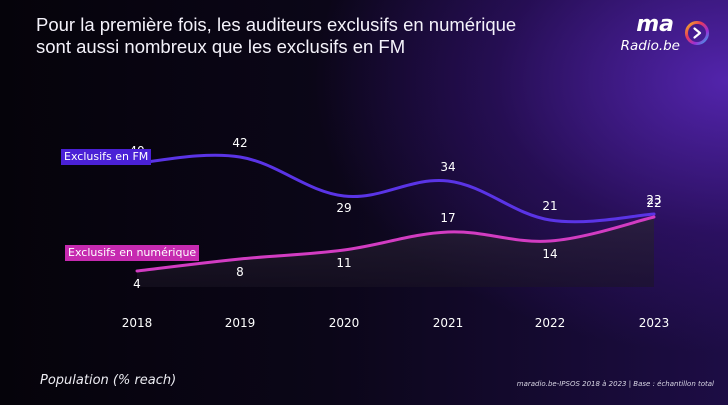 Image resolution: width=728 pixels, height=405 pixels. Describe the element at coordinates (137, 323) in the screenshot. I see `x-tick-label: 2018` at that location.